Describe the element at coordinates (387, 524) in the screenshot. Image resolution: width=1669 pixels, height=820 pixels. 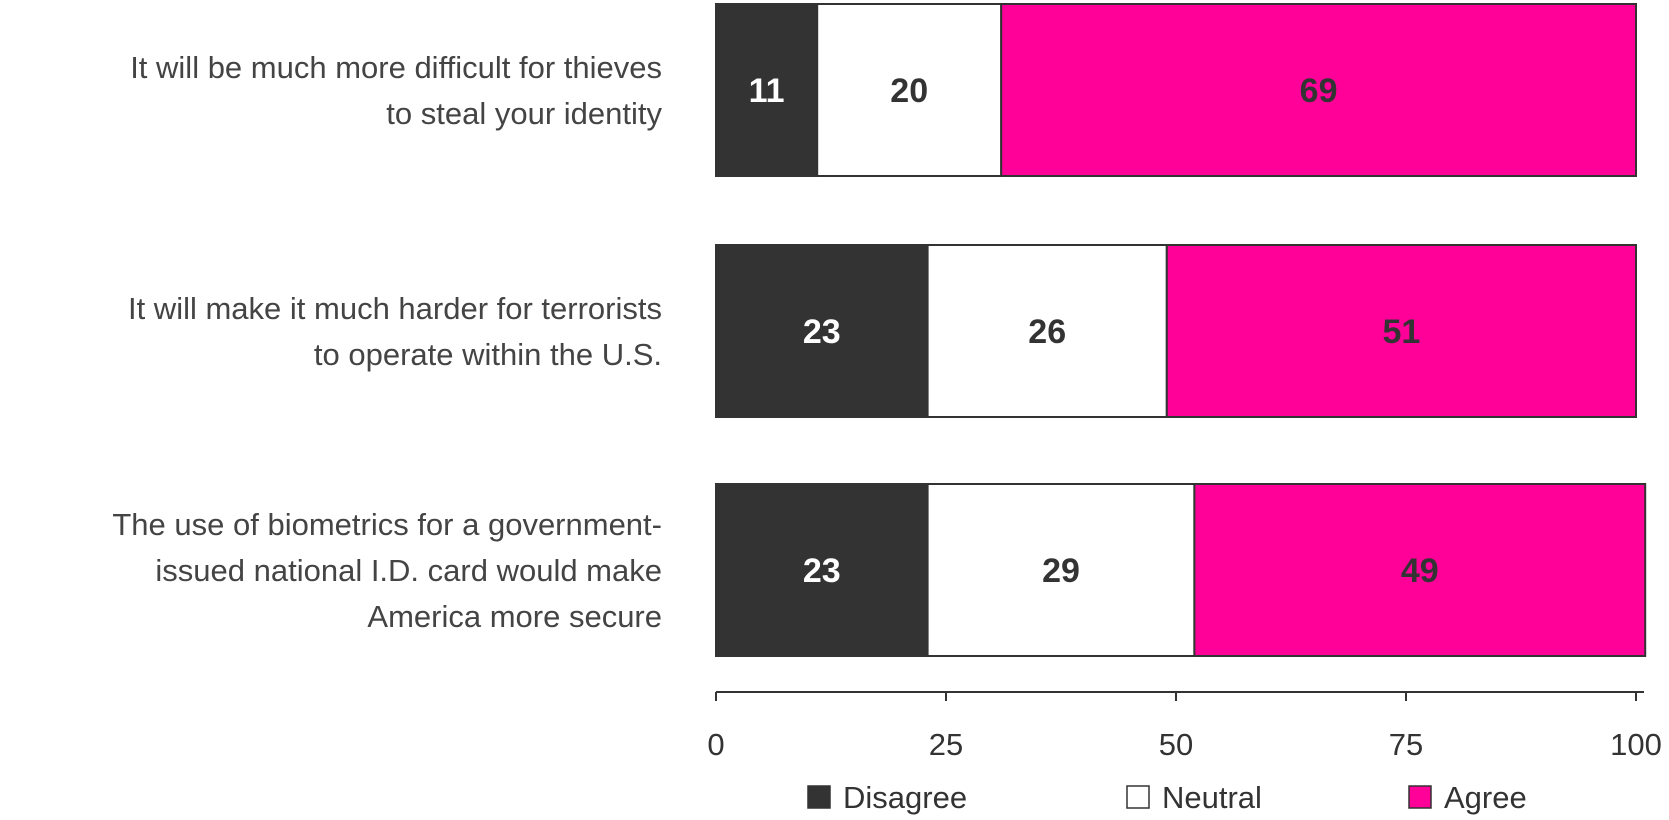
I see `category-label: The use of biometrics for a government-` at that location.